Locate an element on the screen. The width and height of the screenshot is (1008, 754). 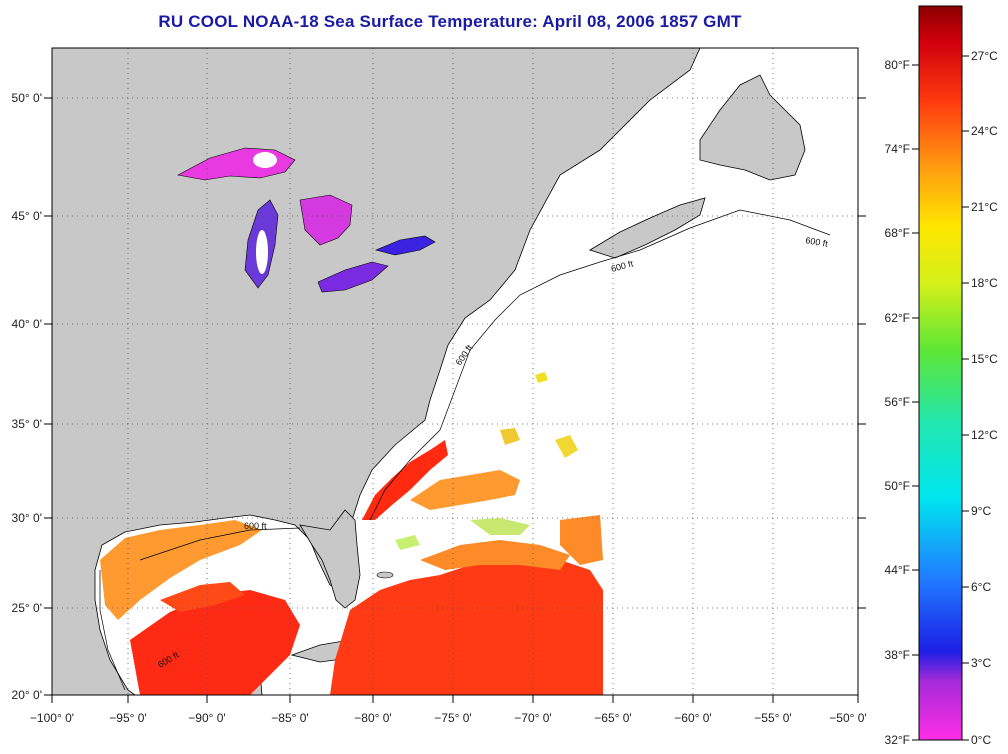
colorbar-label-f: 32°F is located at coordinates (897, 740).